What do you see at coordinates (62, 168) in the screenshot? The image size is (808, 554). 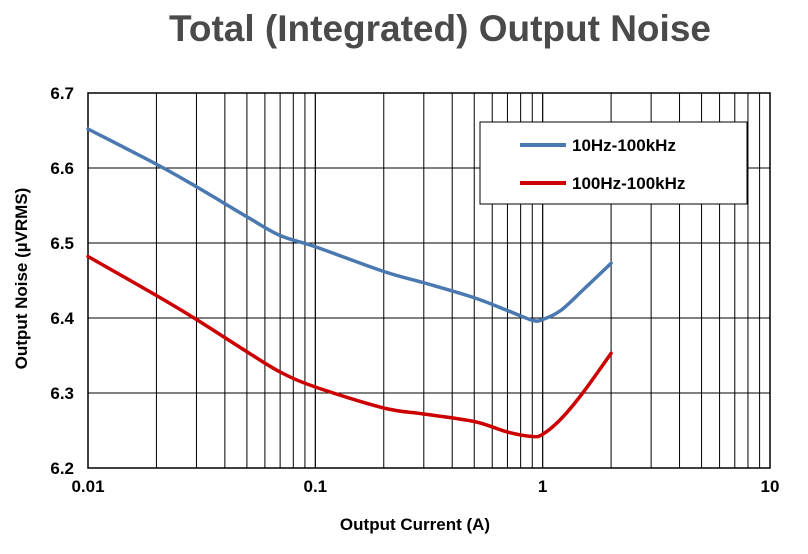 I see `y-tick-label: 6.6` at bounding box center [62, 168].